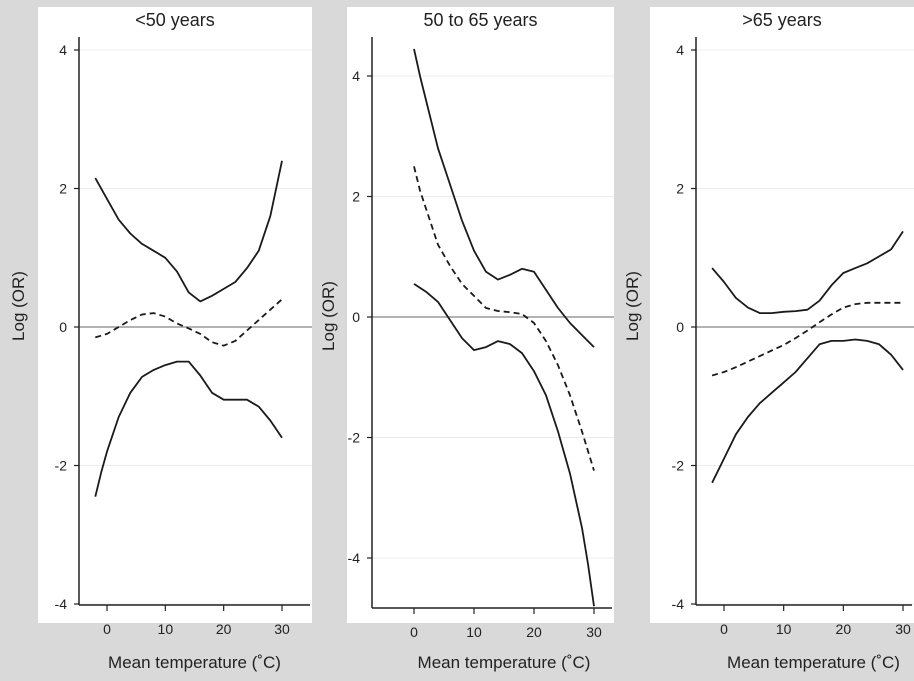 Image resolution: width=914 pixels, height=681 pixels. Describe the element at coordinates (782, 20) in the screenshot. I see `panel-title: >65 years` at that location.